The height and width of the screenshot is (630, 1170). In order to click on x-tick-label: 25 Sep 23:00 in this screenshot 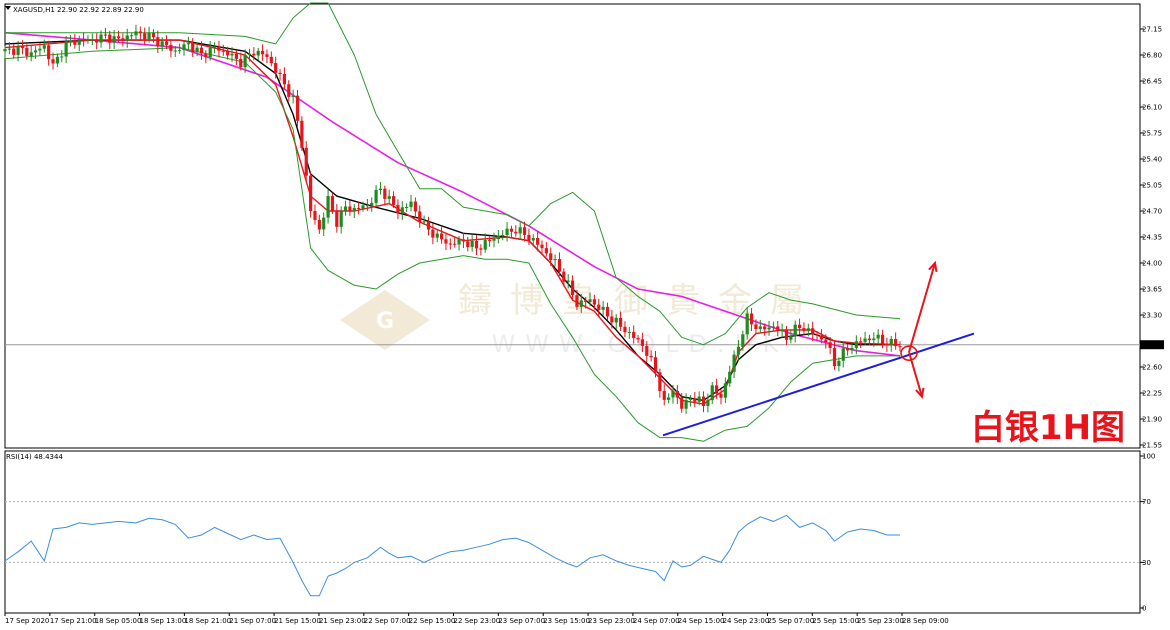, I will do `click(880, 621)`.